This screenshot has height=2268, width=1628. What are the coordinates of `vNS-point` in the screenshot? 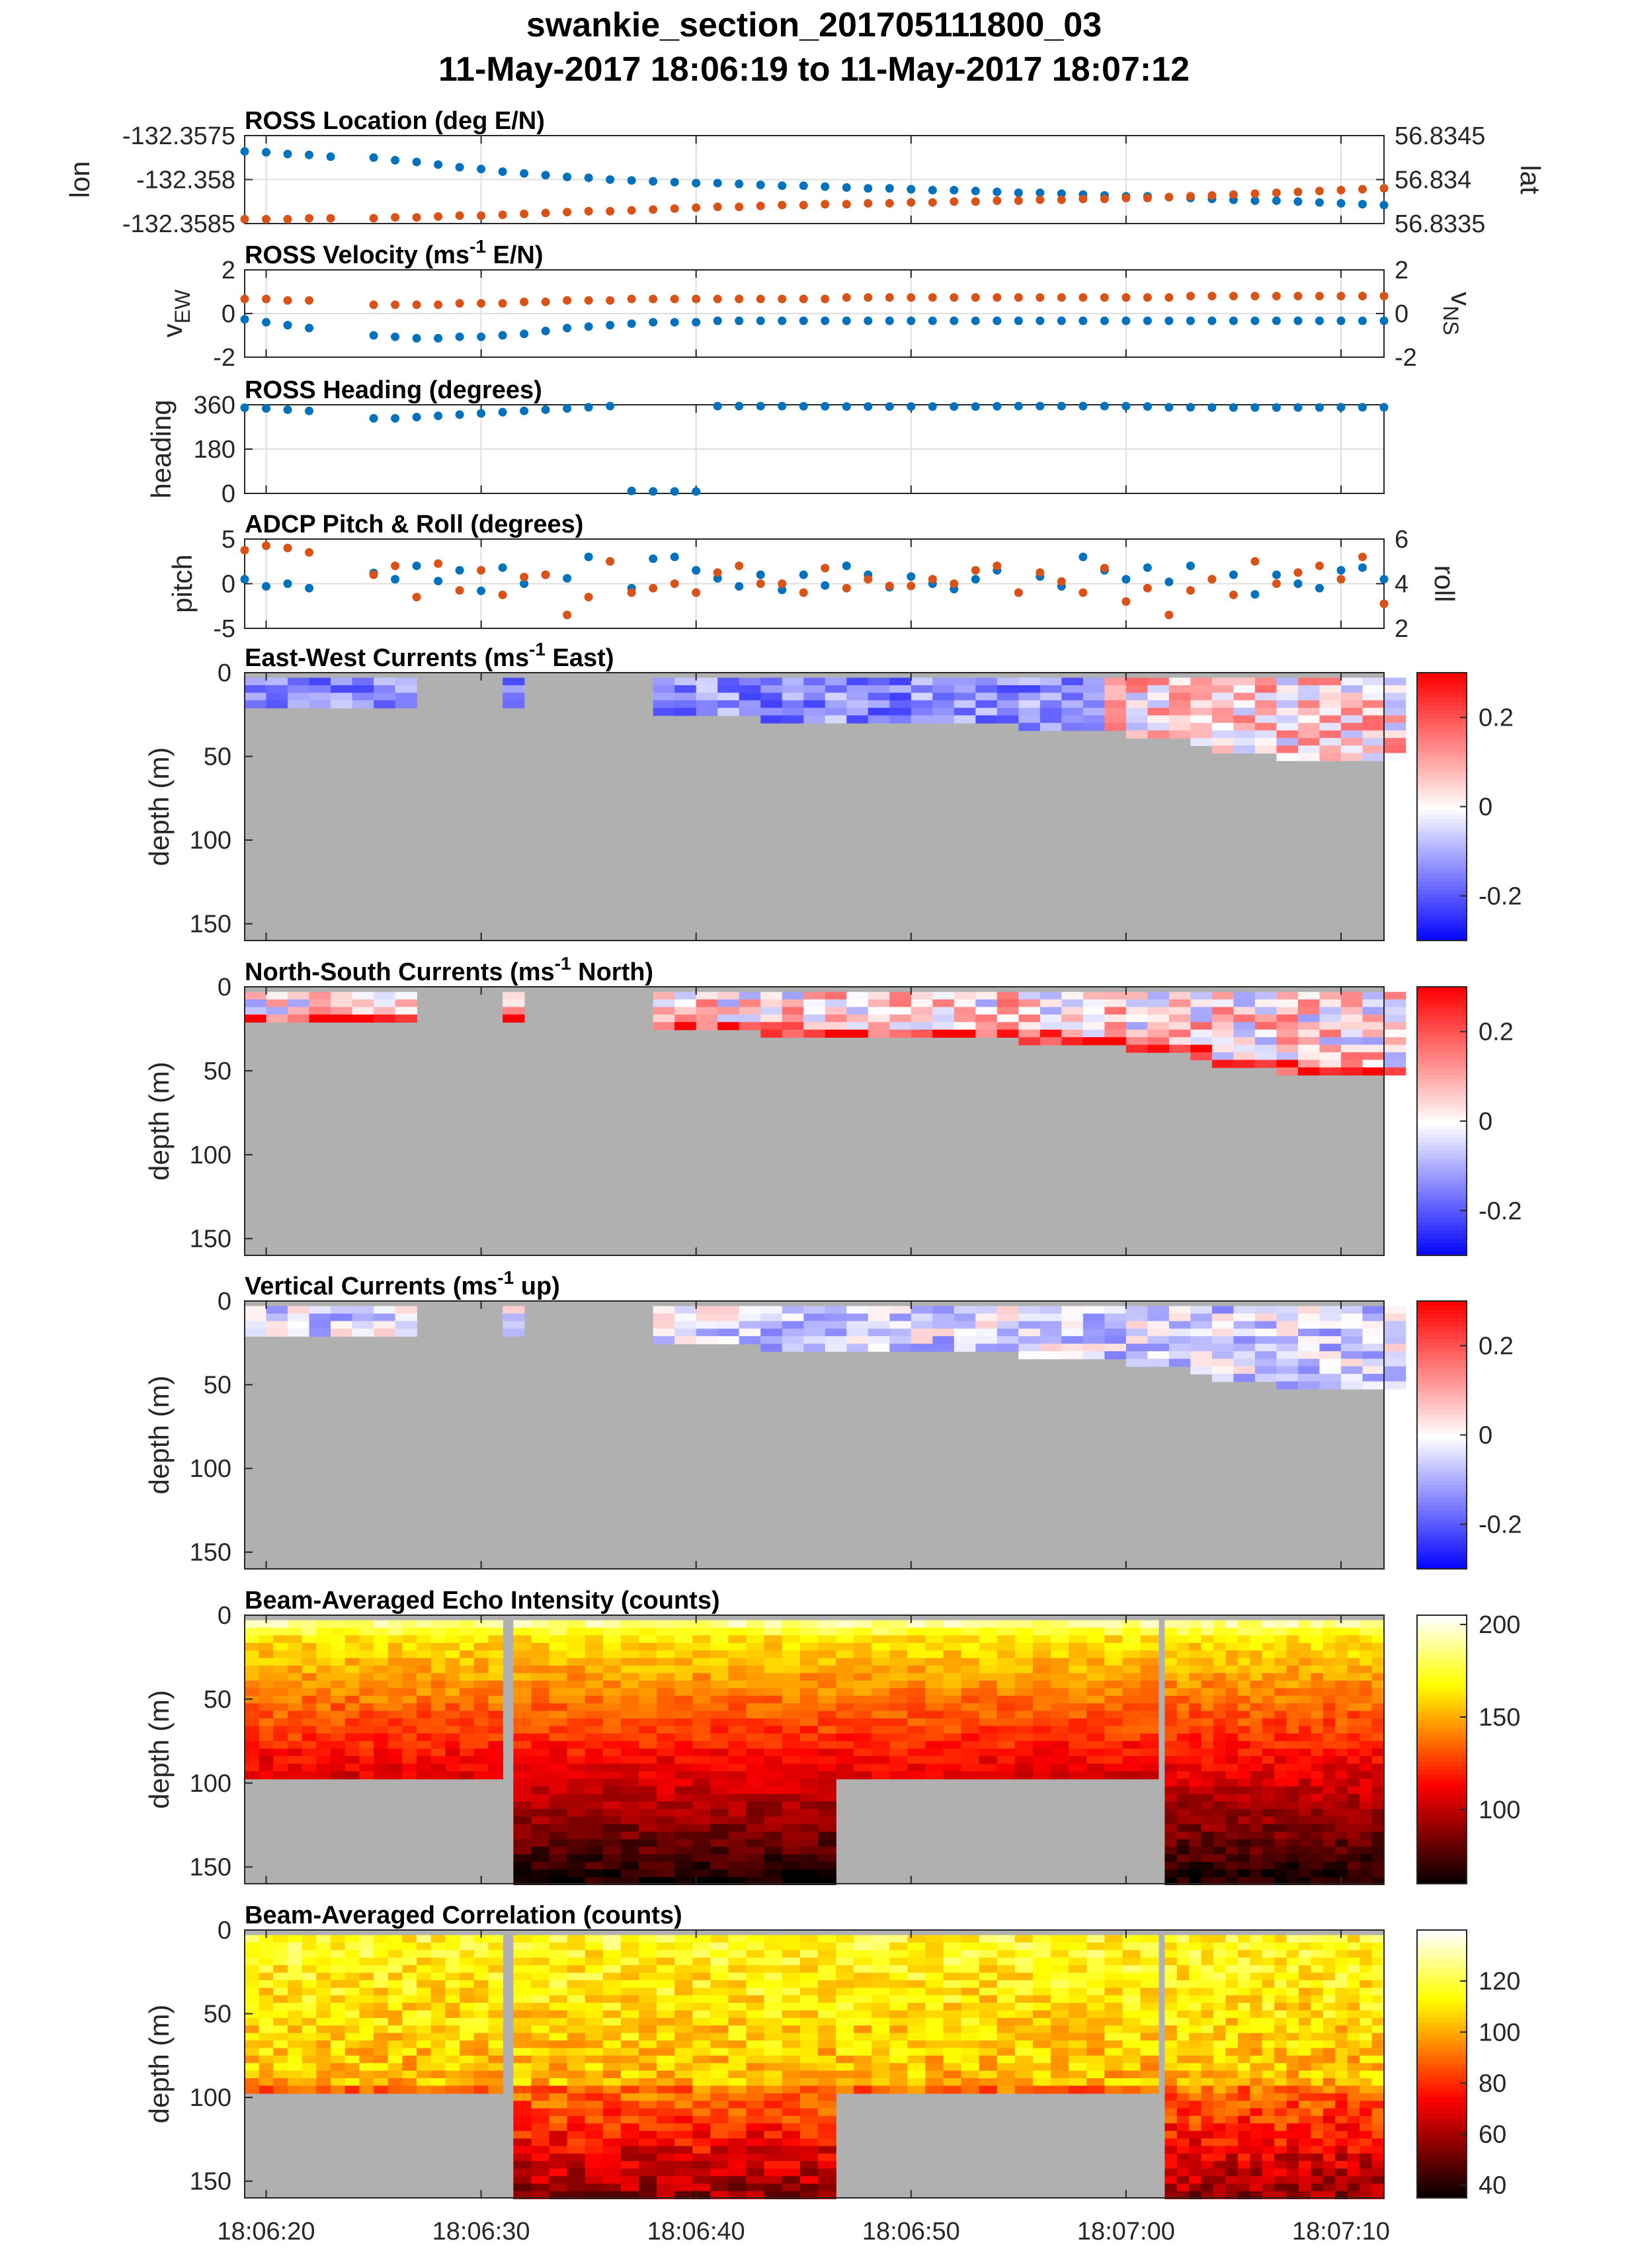 It's located at (1061, 297).